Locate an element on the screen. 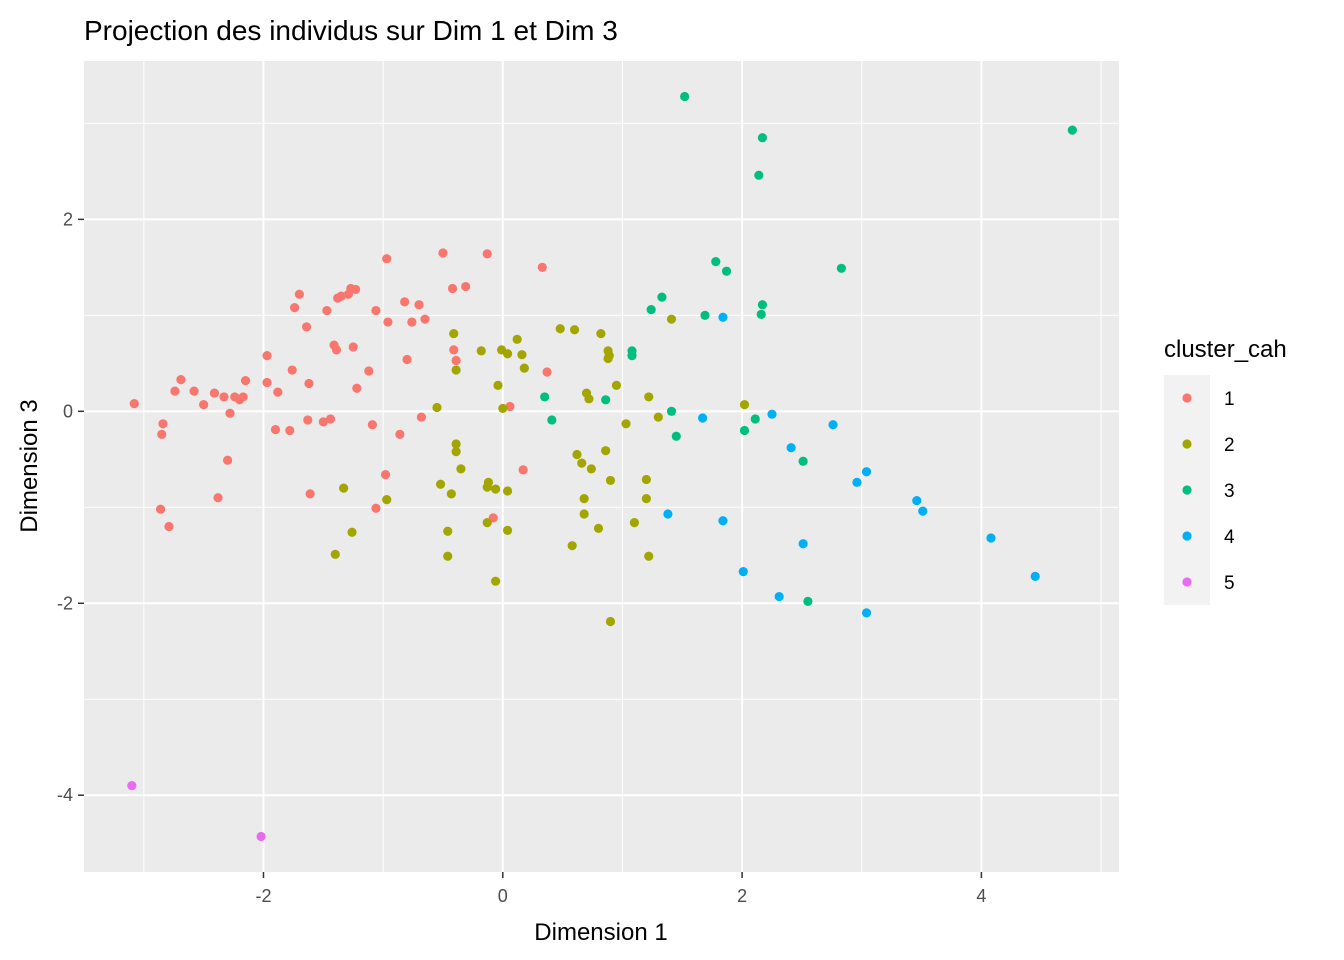 This screenshot has width=1344, height=960. x-tick-label: 0 is located at coordinates (503, 896).